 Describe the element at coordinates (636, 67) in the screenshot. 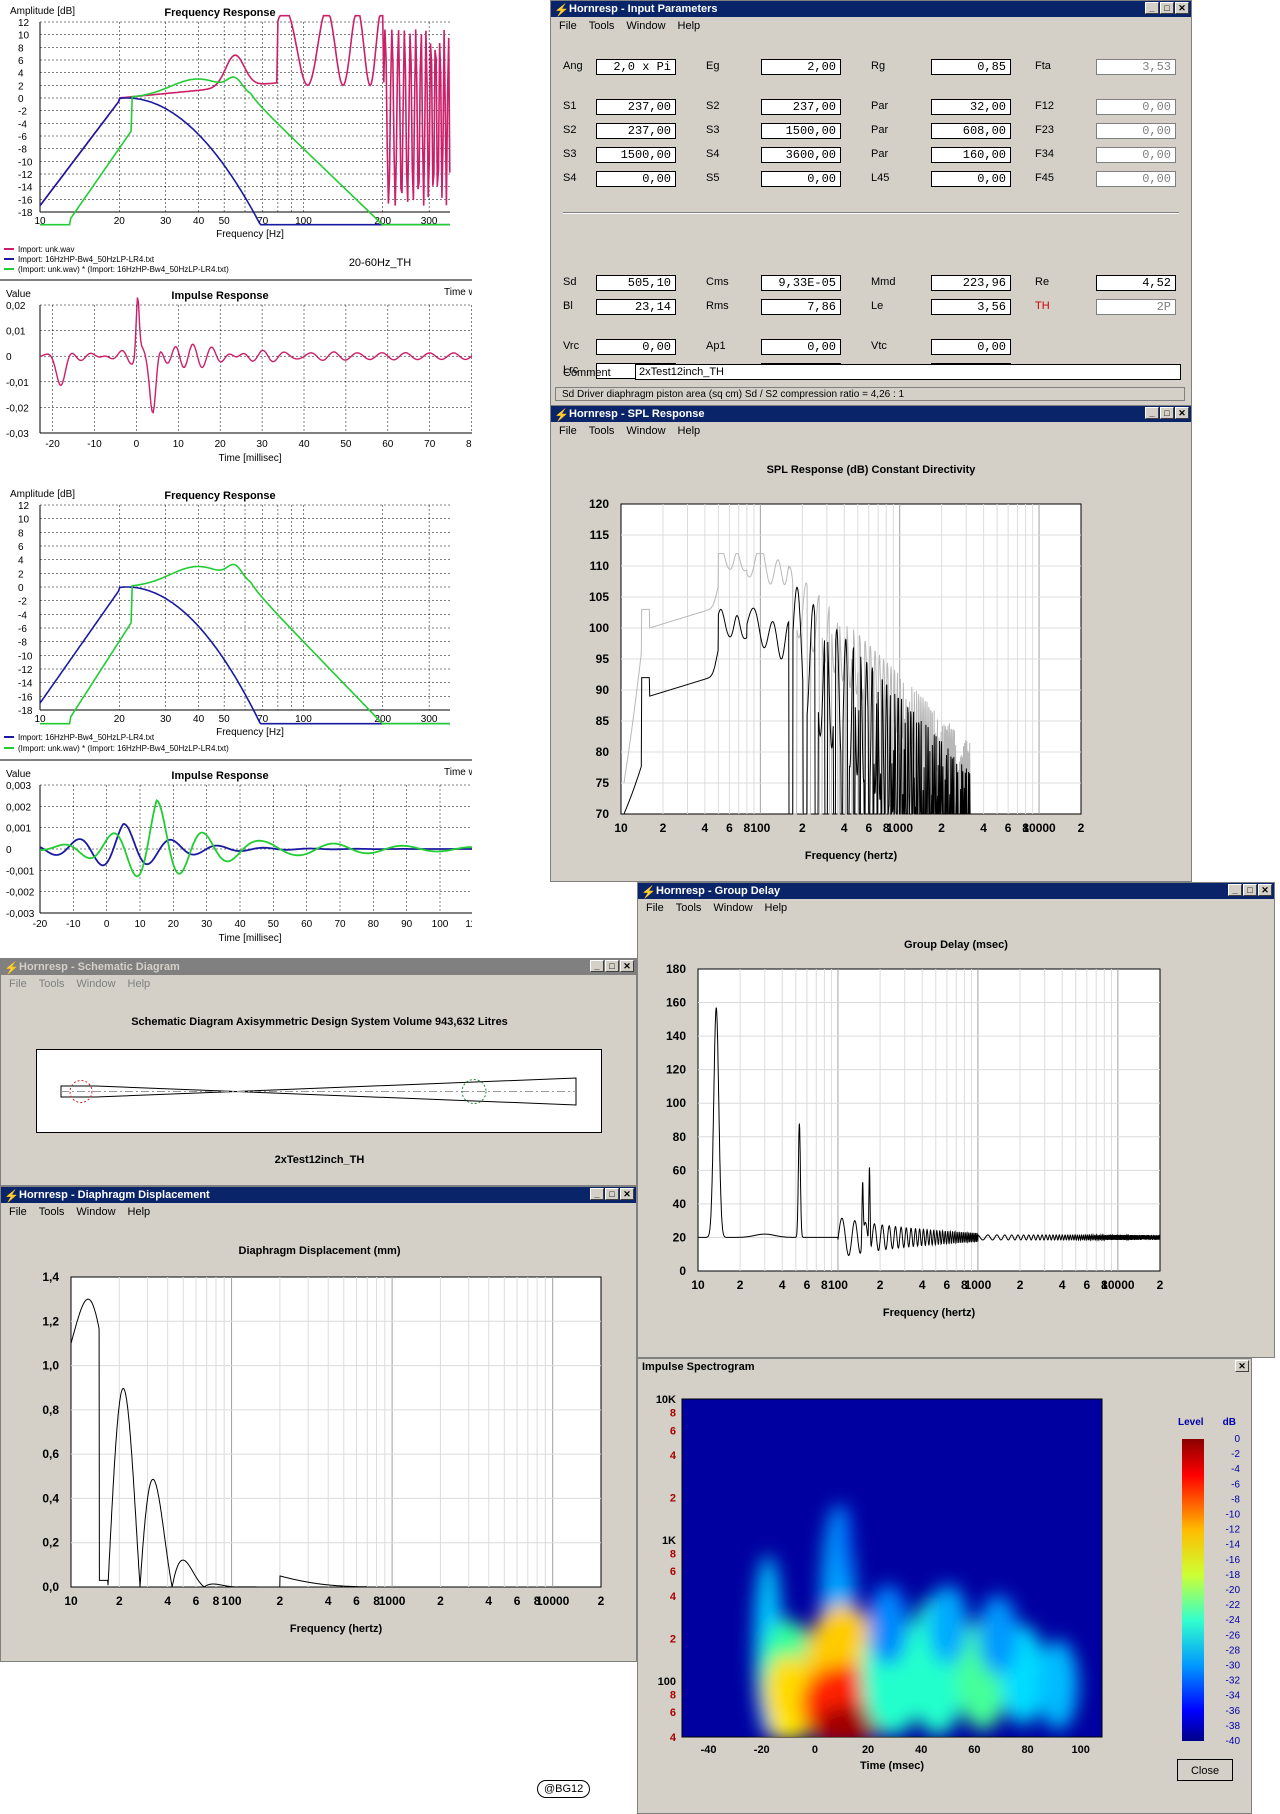

I see `param-input-ang: 2,0 x Pi` at that location.